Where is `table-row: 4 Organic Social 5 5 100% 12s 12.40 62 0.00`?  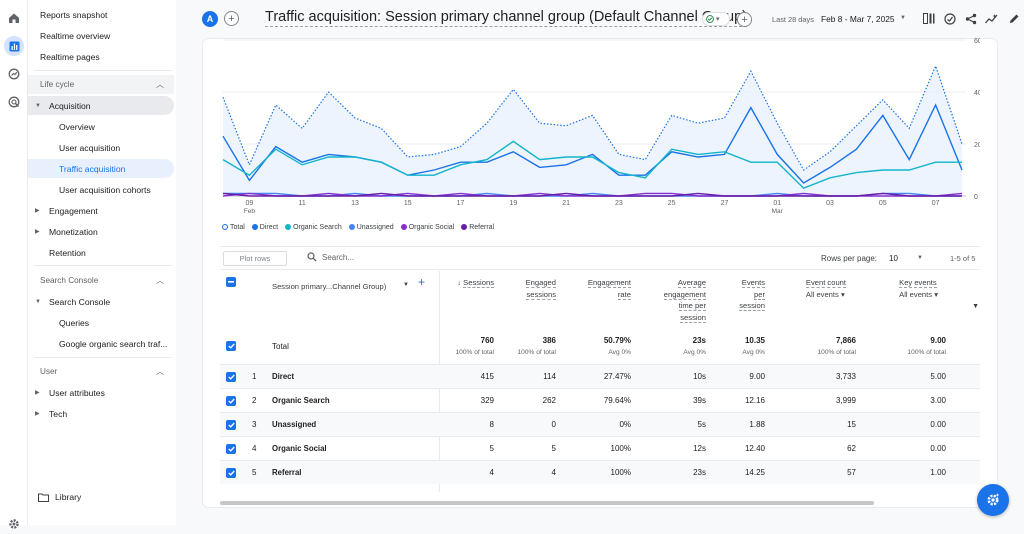 table-row: 4 Organic Social 5 5 100% 12s 12.40 62 0.00 is located at coordinates (600, 448).